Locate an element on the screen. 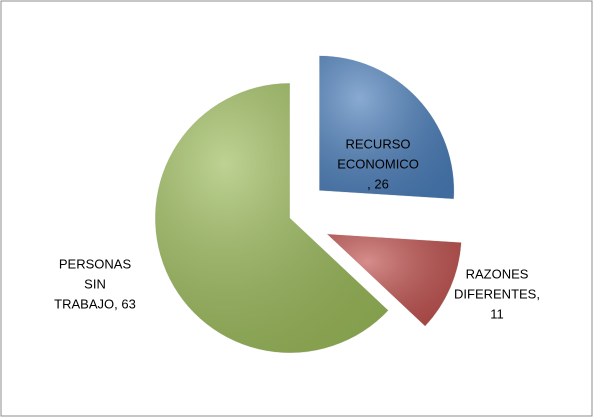 This screenshot has width=593, height=417. data-label: PERSONAS is located at coordinates (95, 263).